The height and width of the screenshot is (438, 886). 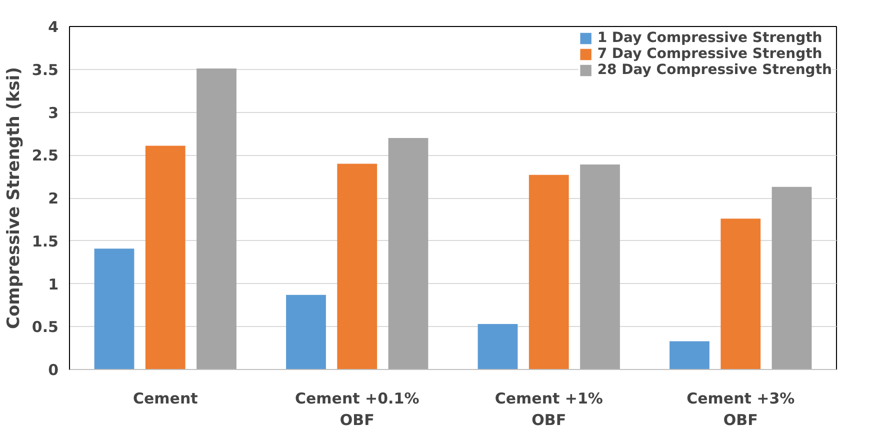 I want to click on legend-label: 28 Day Compressive Strength, so click(x=714, y=70).